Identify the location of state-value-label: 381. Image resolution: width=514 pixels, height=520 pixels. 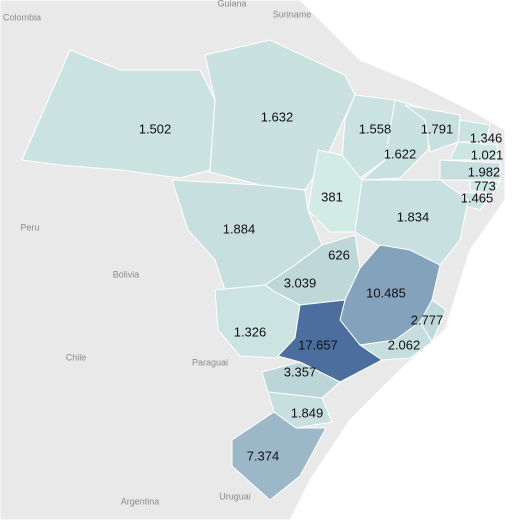
(332, 196).